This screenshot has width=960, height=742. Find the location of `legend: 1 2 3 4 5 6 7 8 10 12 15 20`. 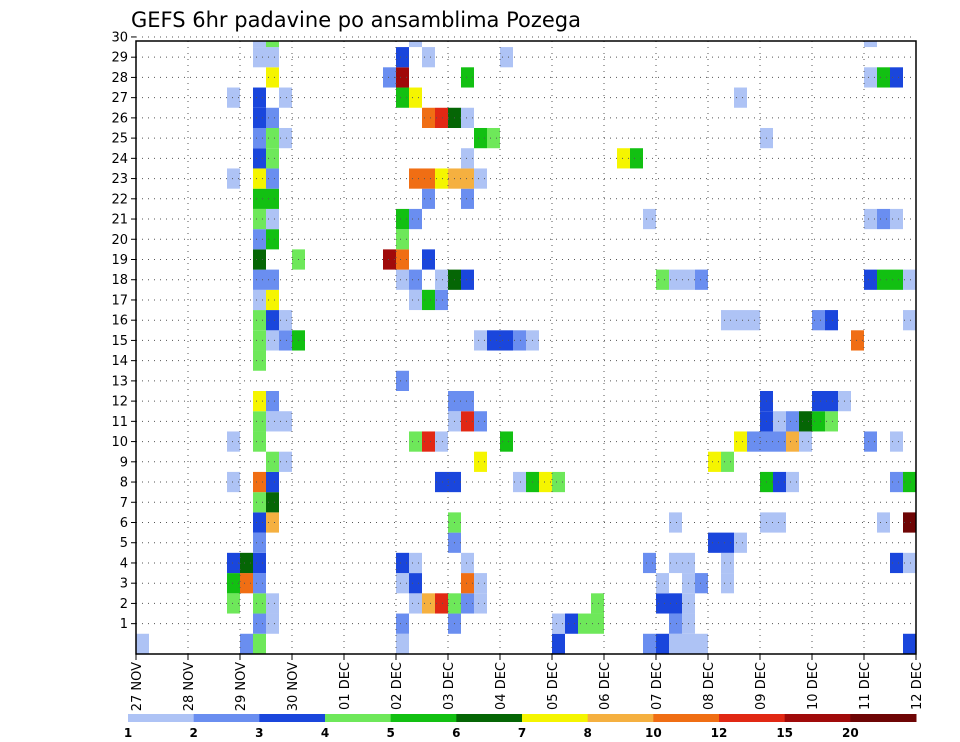

legend: 1 2 3 4 5 6 7 8 10 12 15 20 is located at coordinates (520, 727).